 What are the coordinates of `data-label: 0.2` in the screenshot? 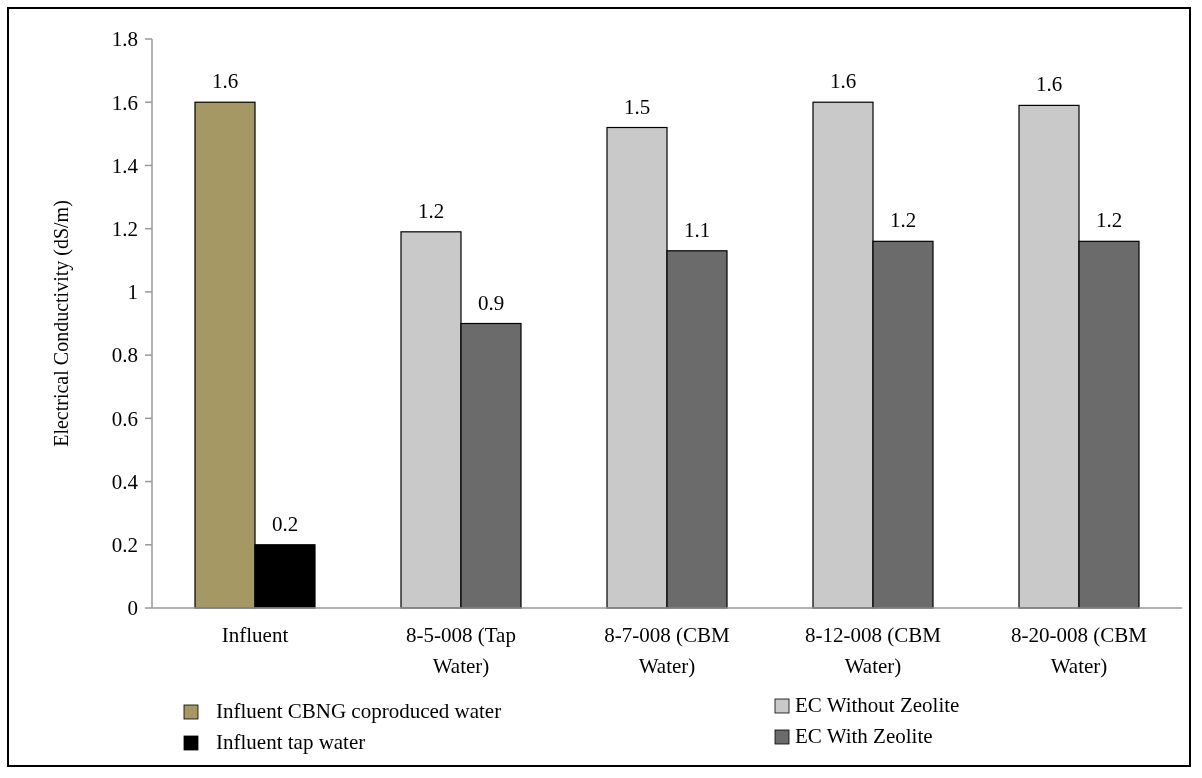 It's located at (285, 523).